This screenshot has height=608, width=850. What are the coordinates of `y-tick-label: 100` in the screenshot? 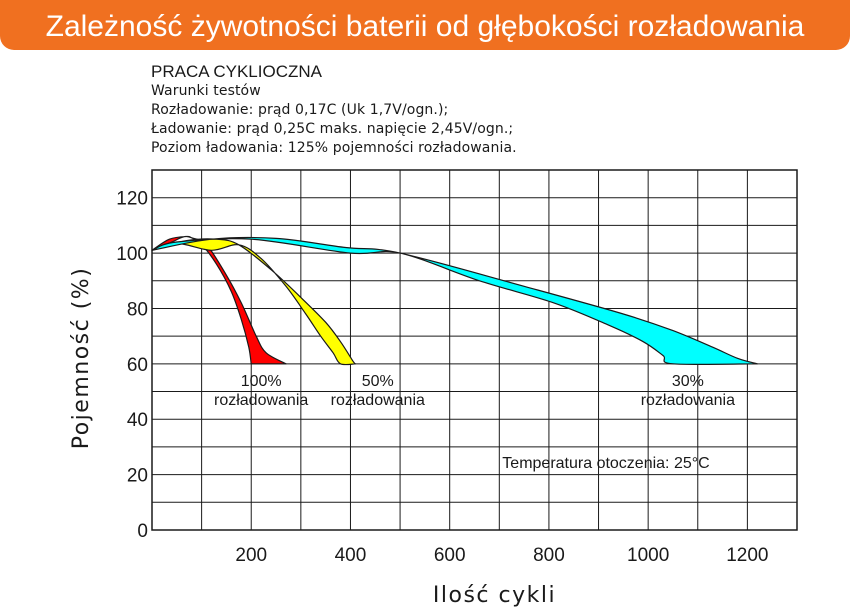 It's located at (132, 254).